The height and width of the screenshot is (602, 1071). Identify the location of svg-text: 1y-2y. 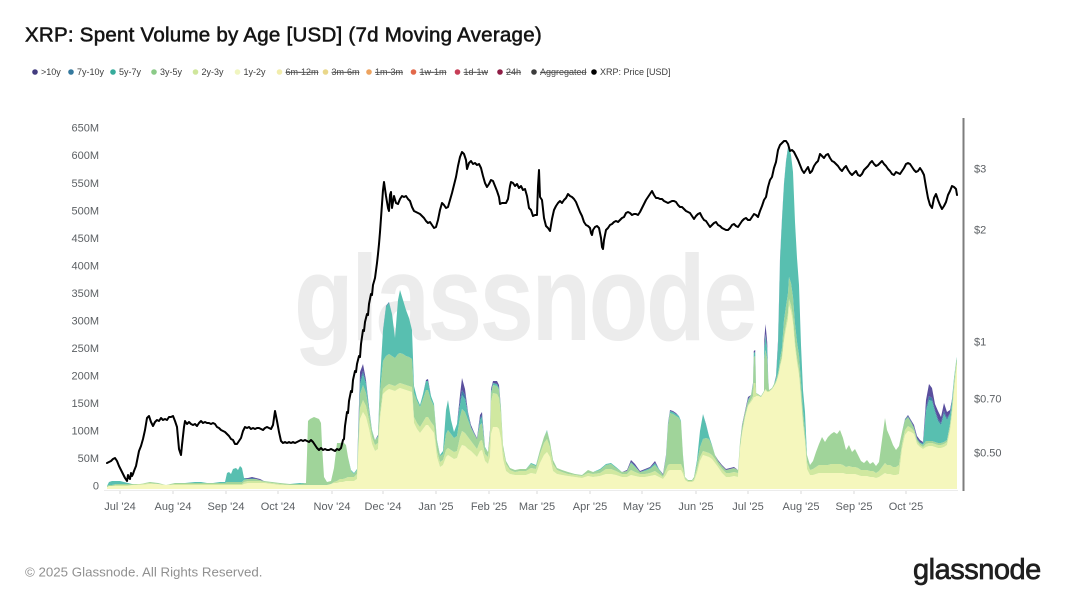
(255, 72).